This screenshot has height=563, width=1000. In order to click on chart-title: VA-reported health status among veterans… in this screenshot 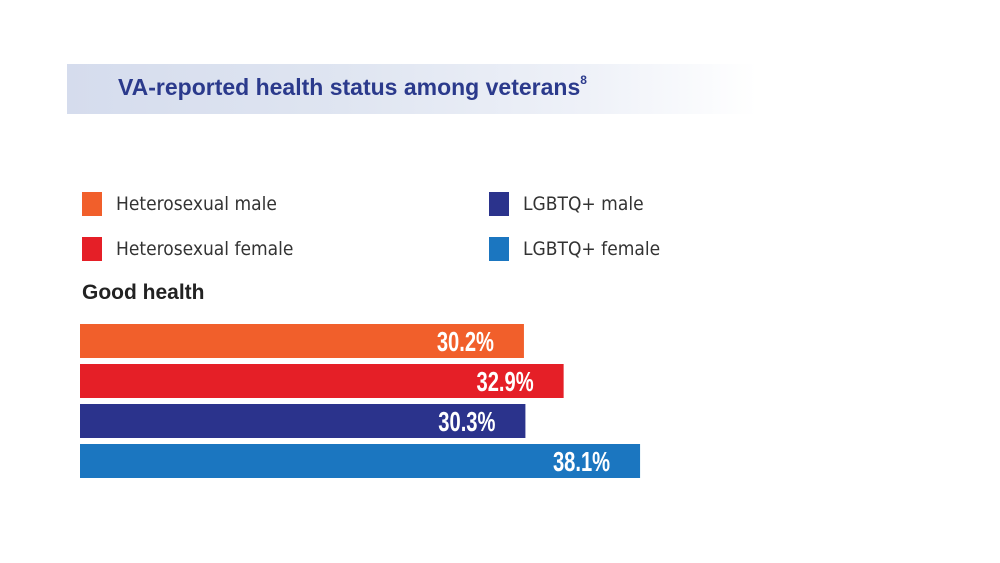, I will do `click(352, 87)`.